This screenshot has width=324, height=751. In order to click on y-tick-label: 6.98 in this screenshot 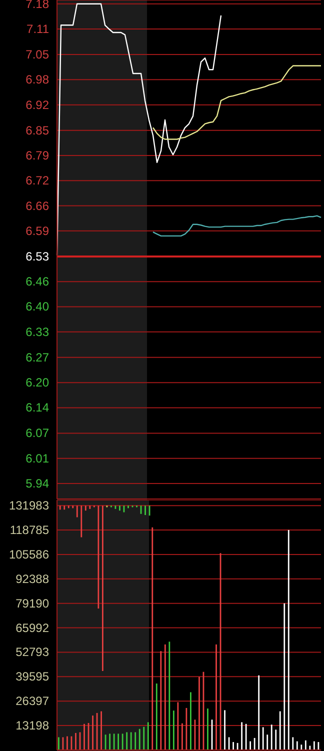, I will do `click(38, 79)`.